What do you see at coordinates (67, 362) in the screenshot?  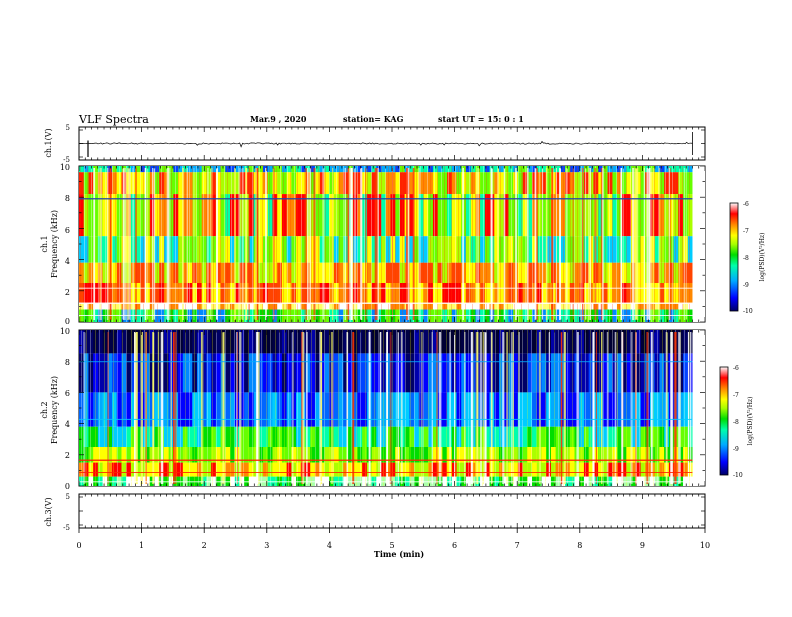 I see `ch2-spec-ytick-8: 8` at bounding box center [67, 362].